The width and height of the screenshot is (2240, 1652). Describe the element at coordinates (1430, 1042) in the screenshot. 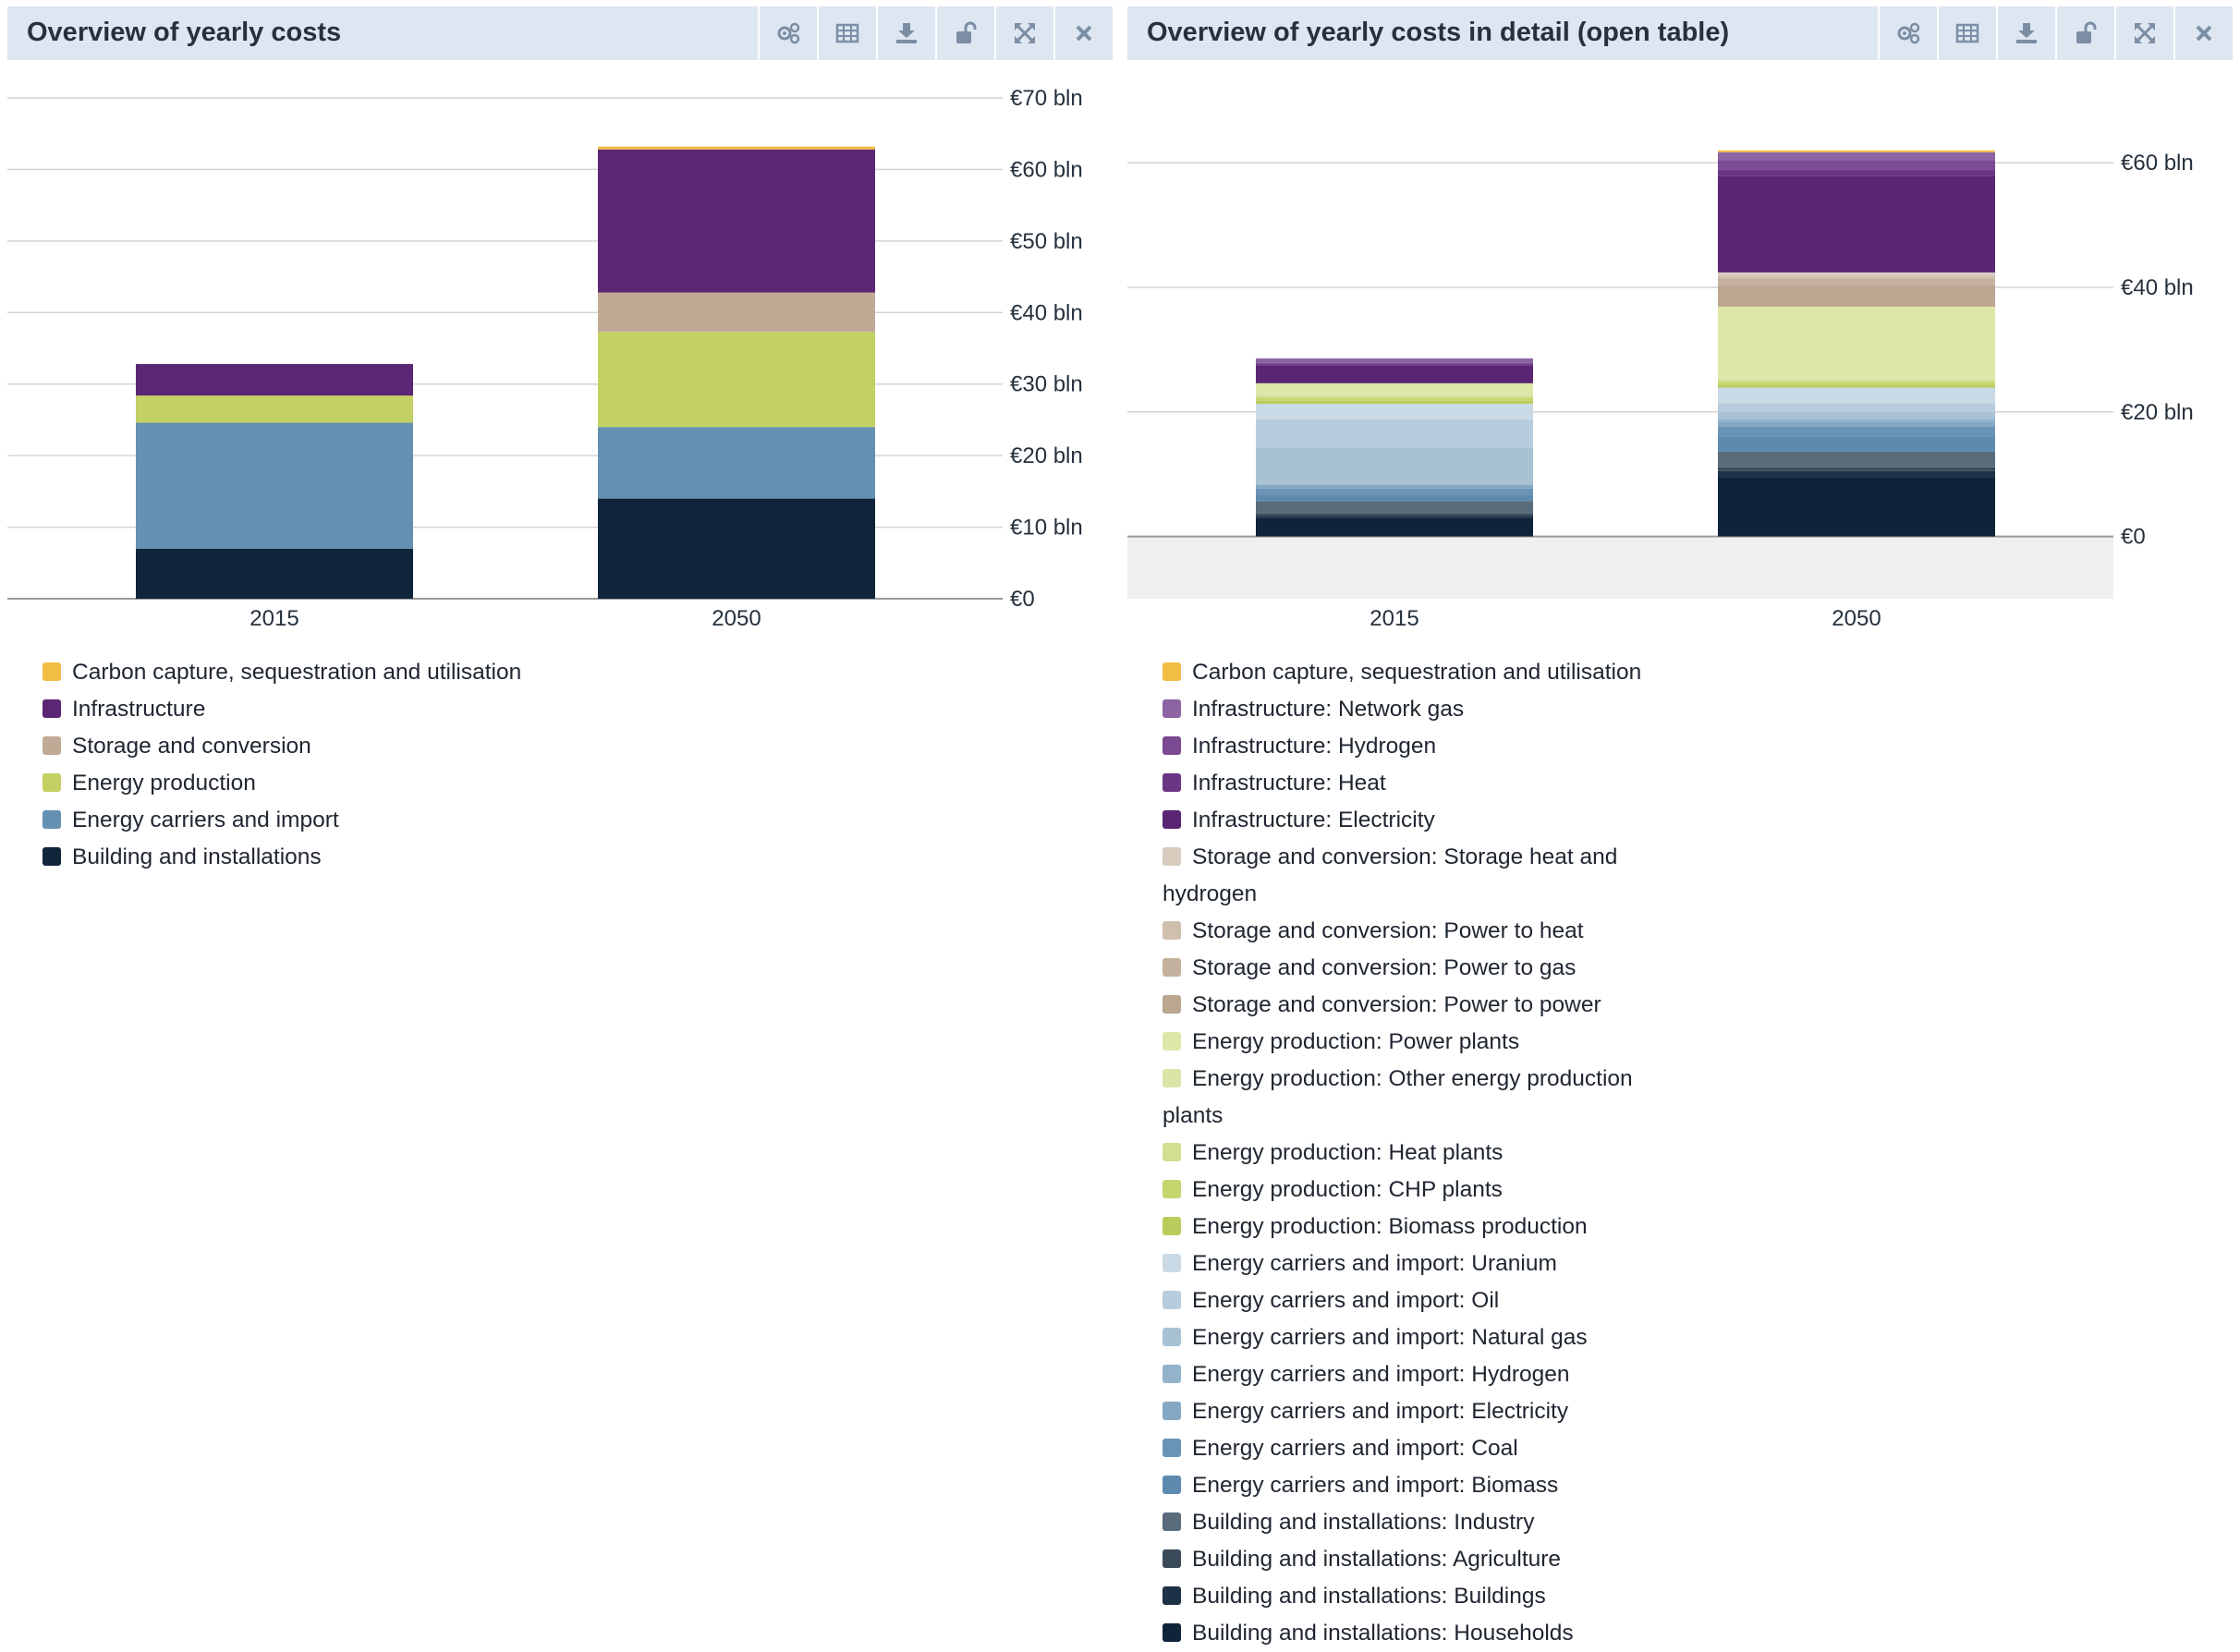

I see `legend-item: Energy production: Power plants` at that location.